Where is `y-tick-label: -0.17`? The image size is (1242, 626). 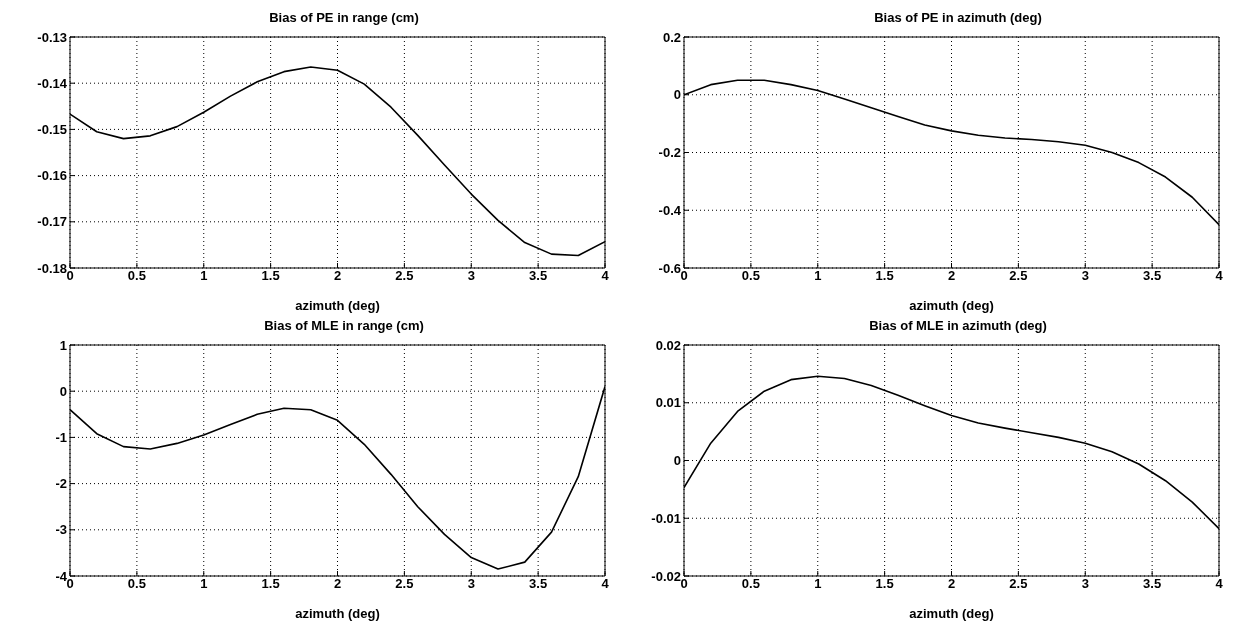
y-tick-label: -0.17 is located at coordinates (52, 222).